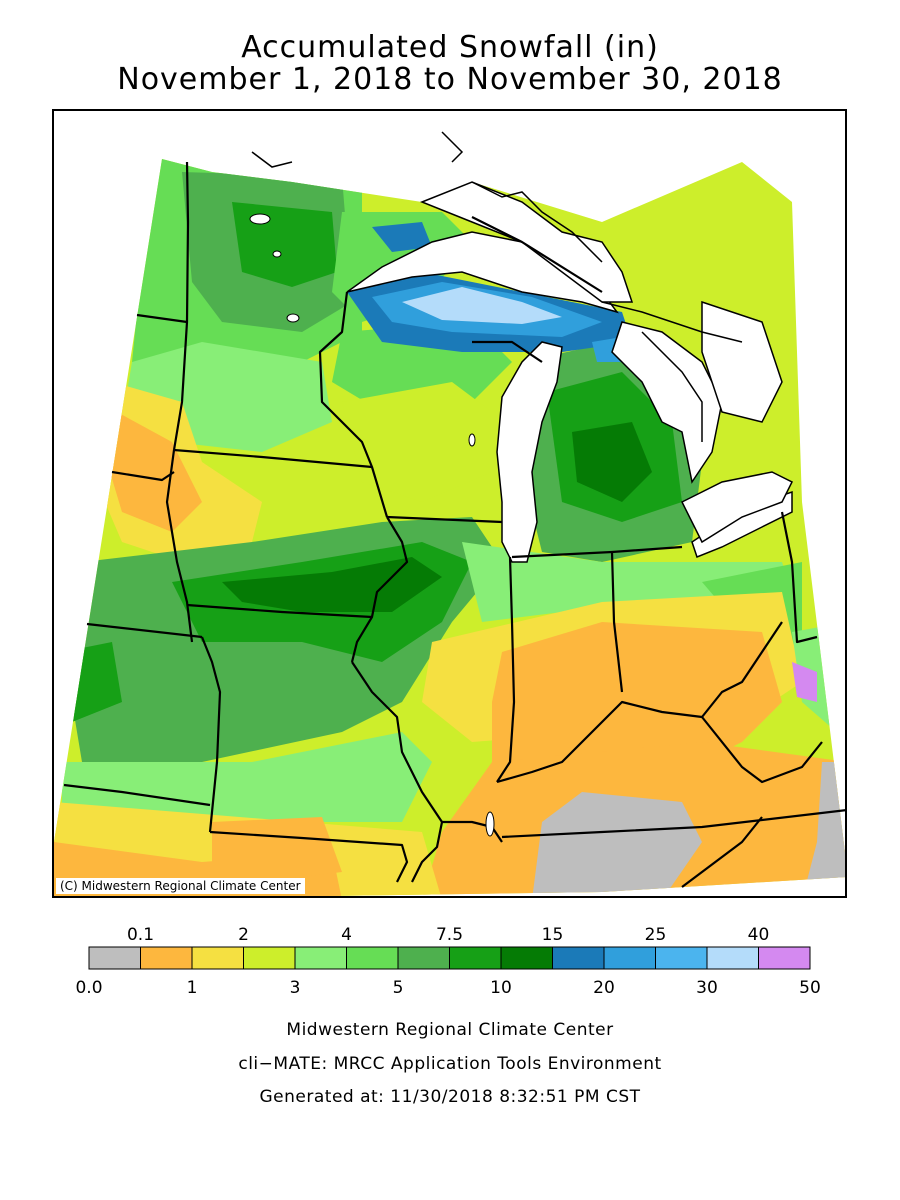  I want to click on map-date-range: November 1, 2018 to November 30, 2018, so click(450, 79).